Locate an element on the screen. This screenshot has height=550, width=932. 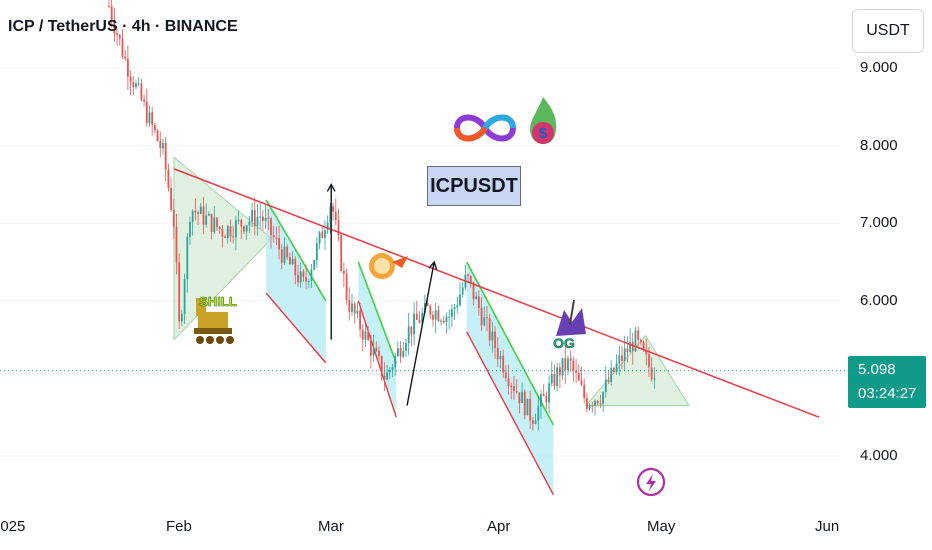
wedge-lower-line is located at coordinates (377, 359).